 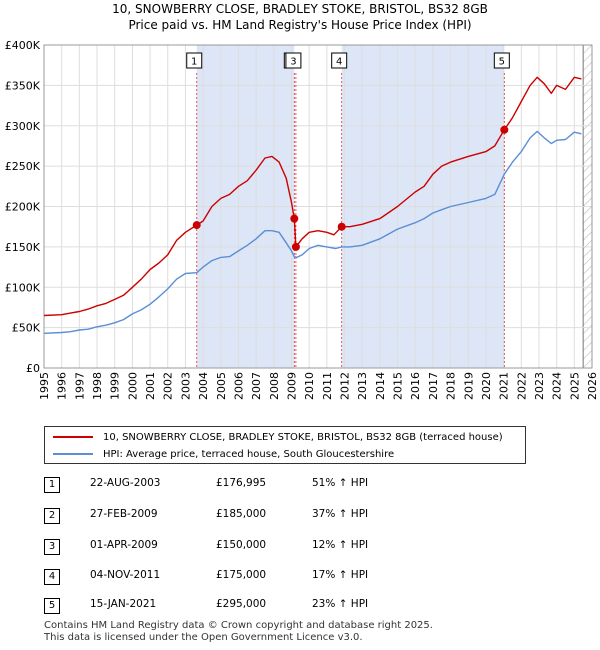 I want to click on x-tick-label: 2020, so click(x=486, y=386).